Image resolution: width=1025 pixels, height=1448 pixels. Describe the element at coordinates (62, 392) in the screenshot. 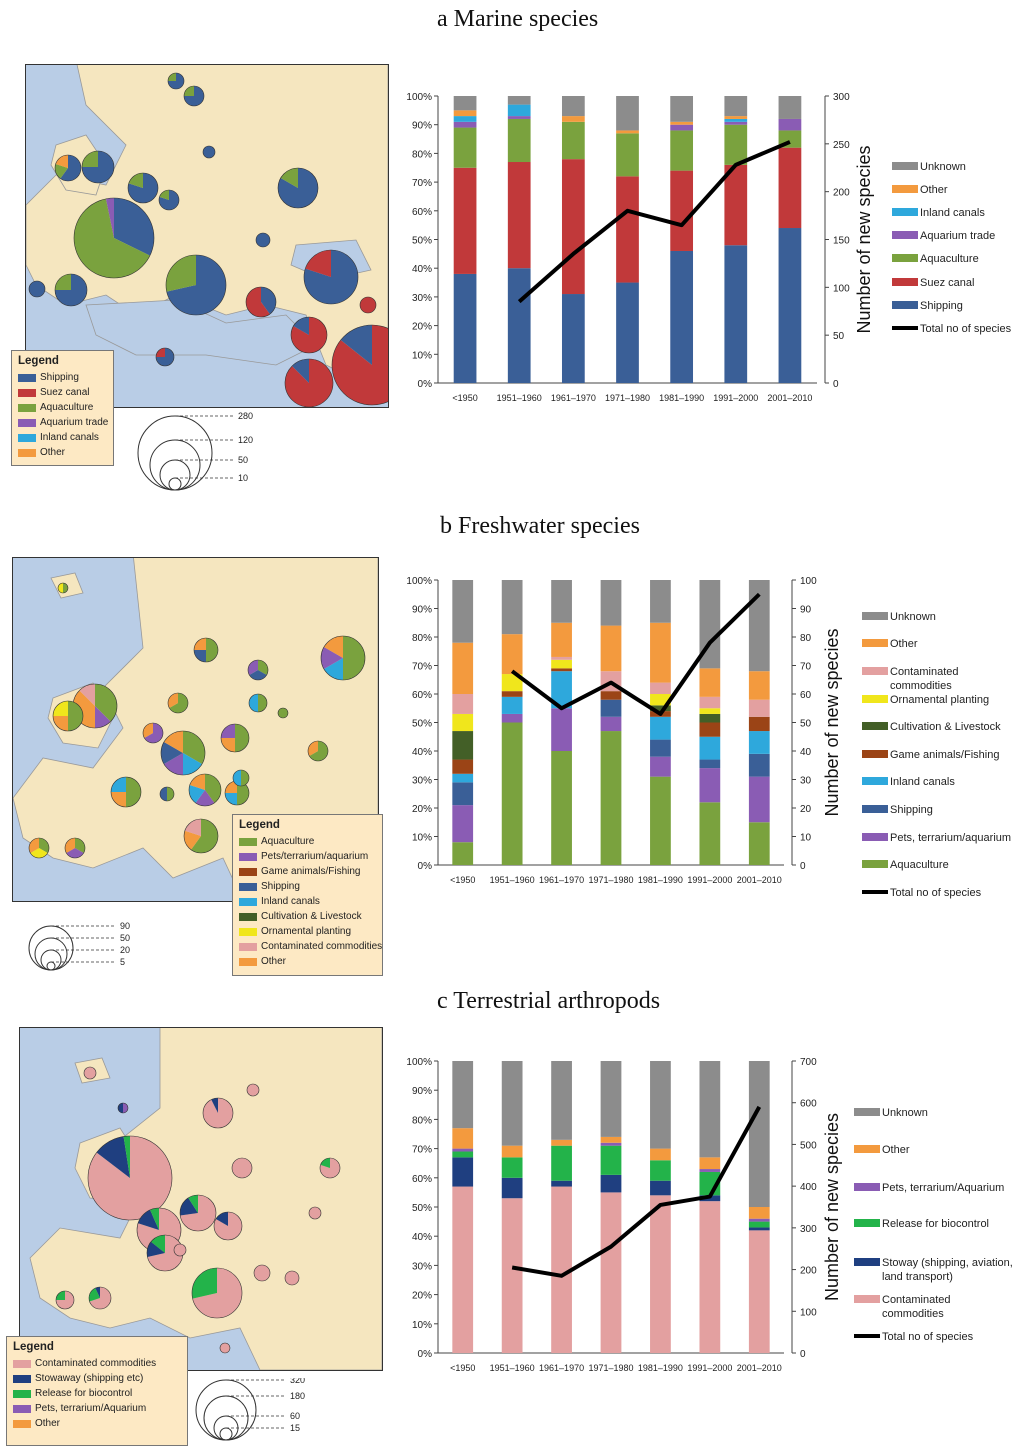

I see `legend-item: Suez canal` at that location.